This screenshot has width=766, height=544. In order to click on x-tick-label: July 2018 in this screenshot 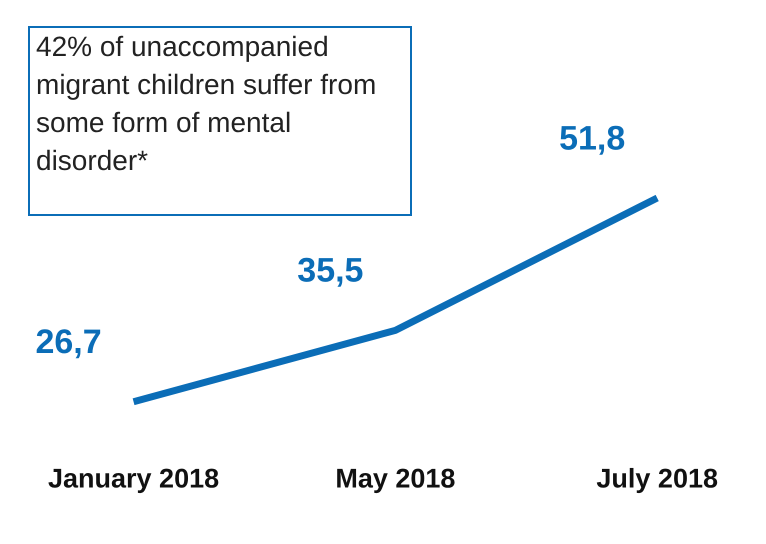, I will do `click(657, 478)`.